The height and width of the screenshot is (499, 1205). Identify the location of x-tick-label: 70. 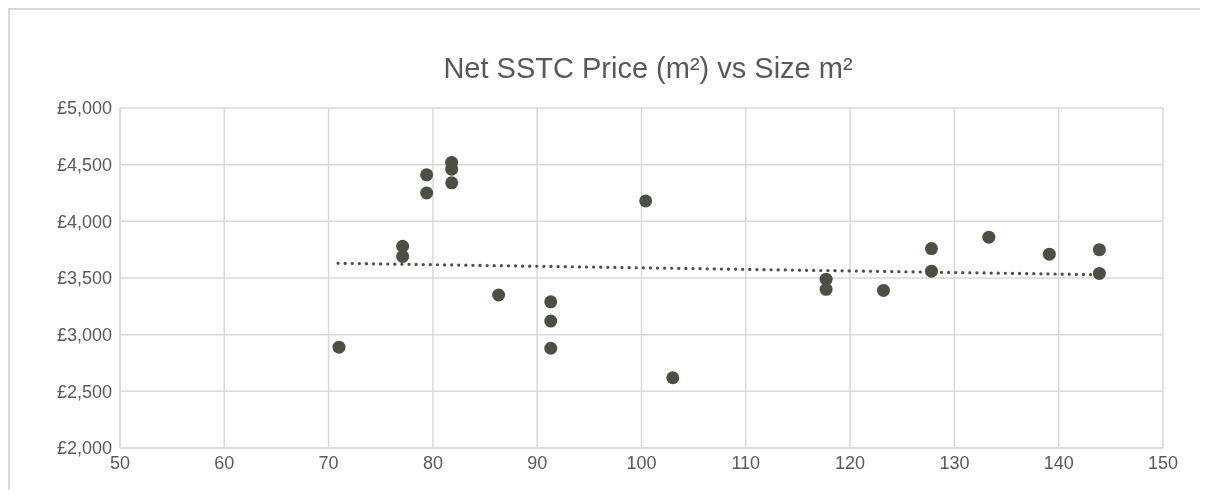
(328, 462).